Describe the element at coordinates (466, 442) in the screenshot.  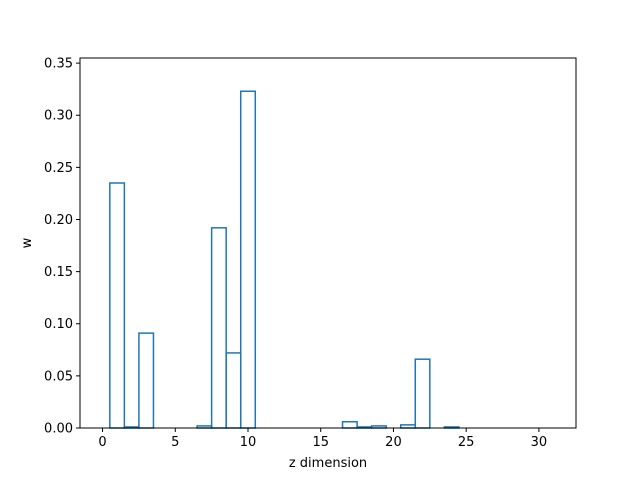
I see `x-tick-label: 25` at that location.